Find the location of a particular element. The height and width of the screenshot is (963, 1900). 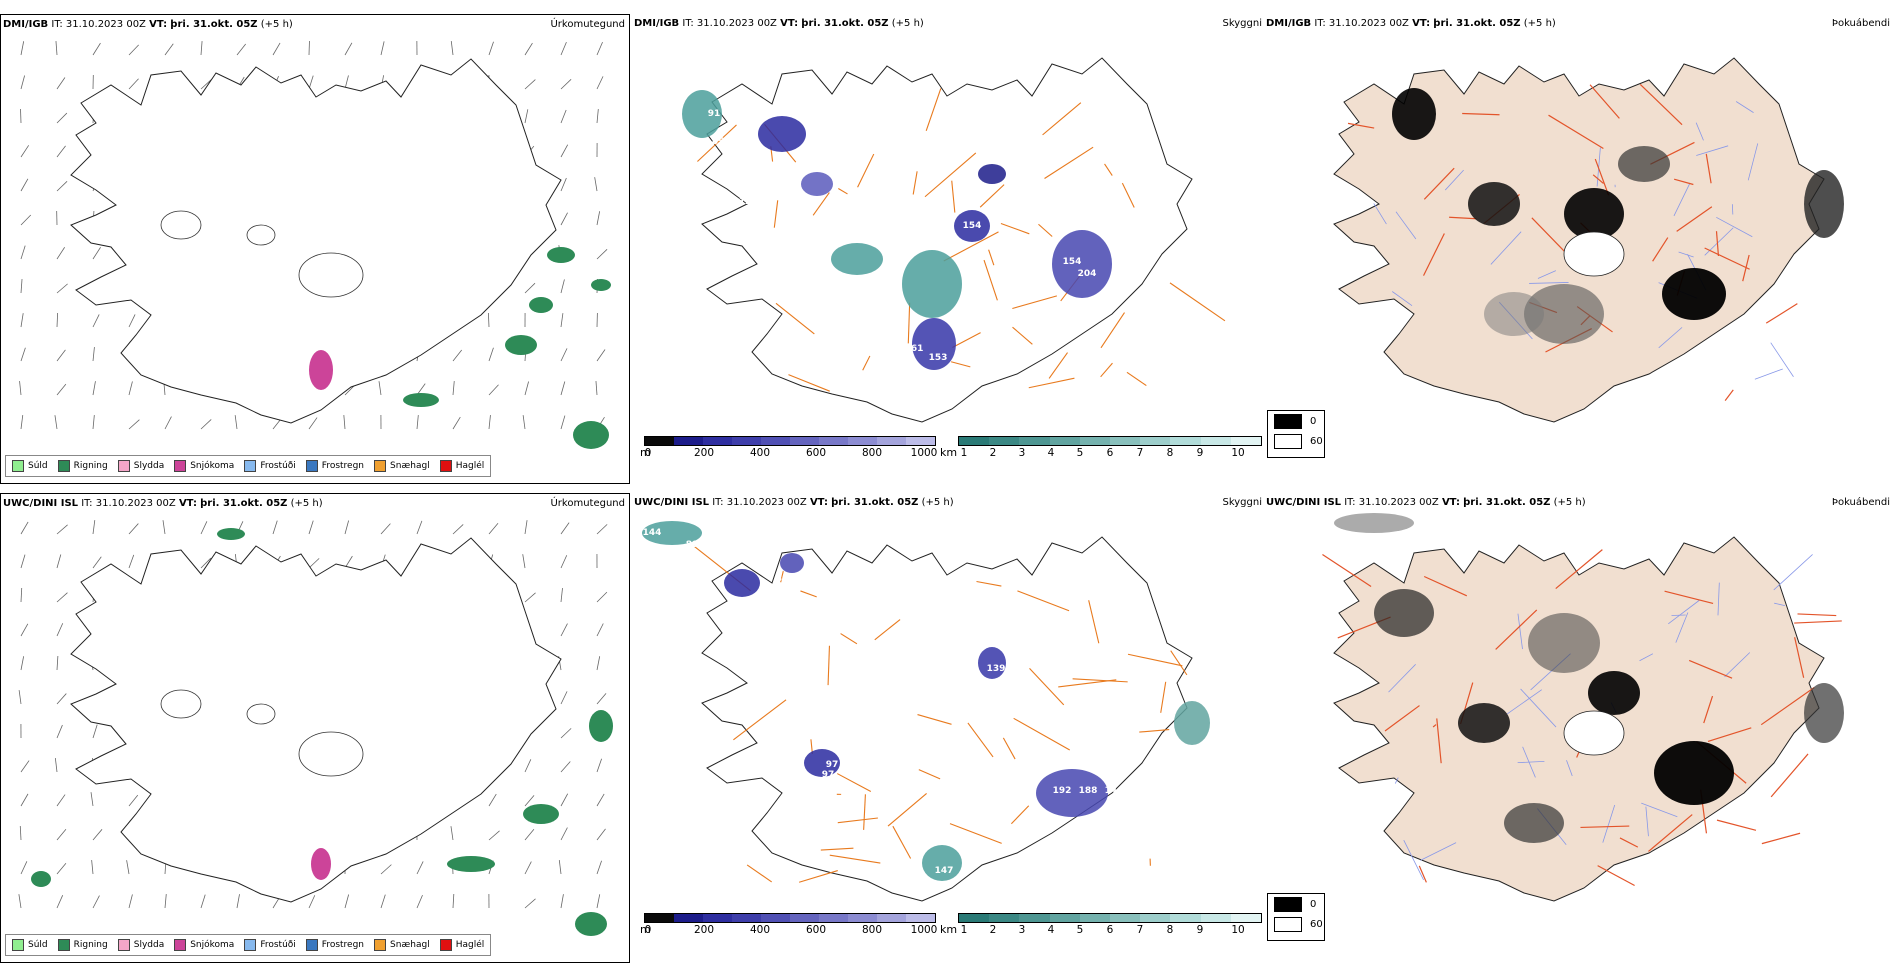

precip-area is located at coordinates (561, 255).